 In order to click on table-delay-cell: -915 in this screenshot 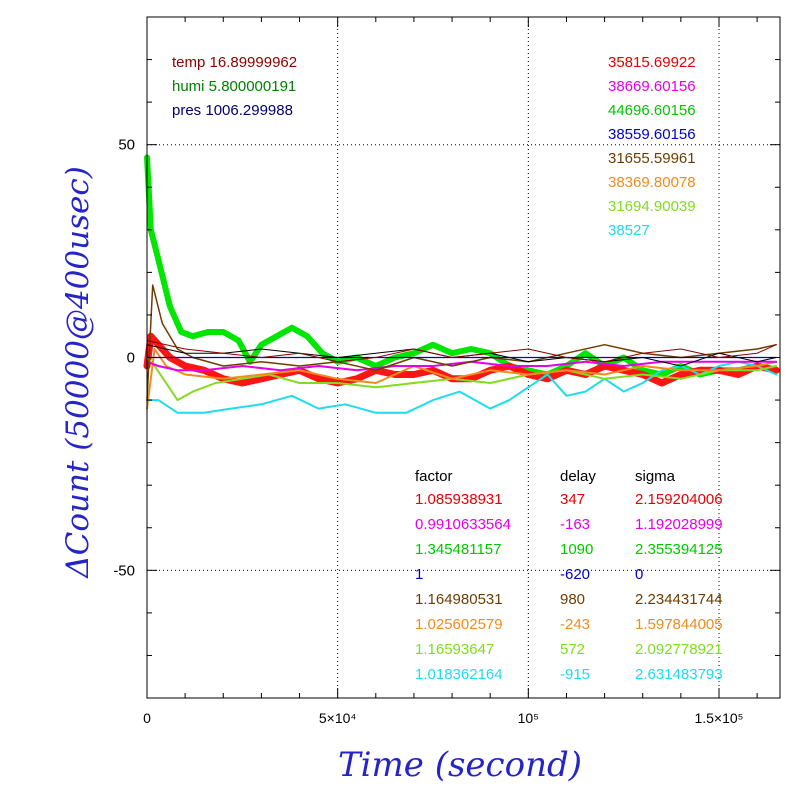, I will do `click(575, 674)`.